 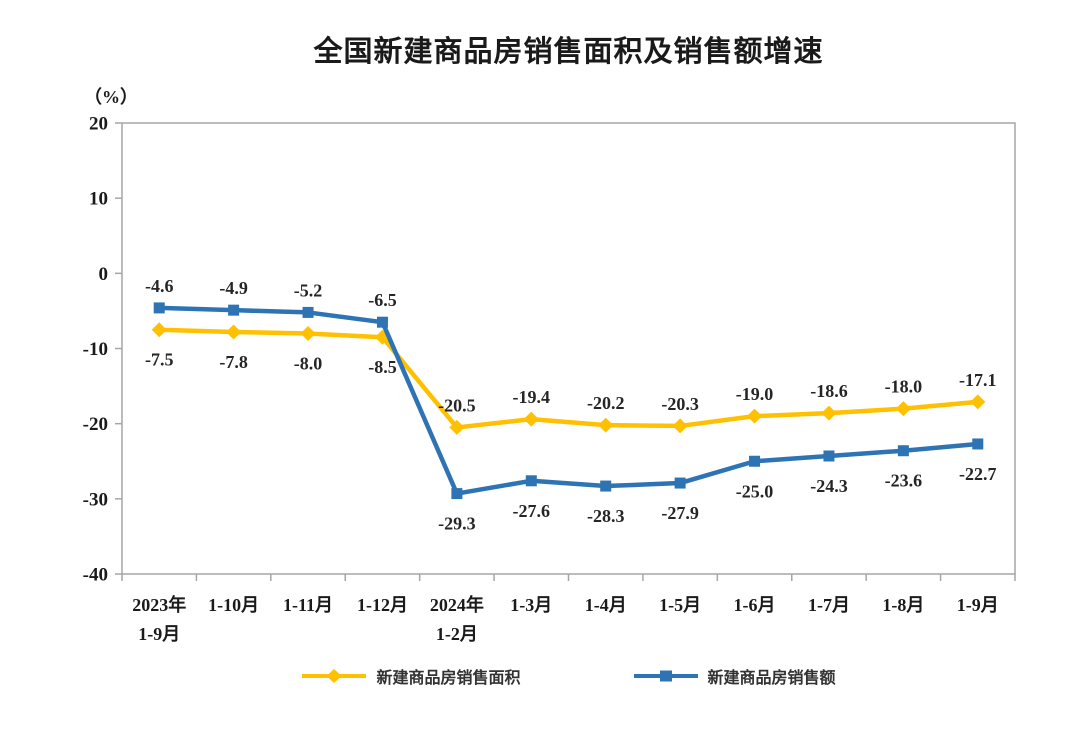 I want to click on x-tick-label: 1-6月, so click(x=755, y=605).